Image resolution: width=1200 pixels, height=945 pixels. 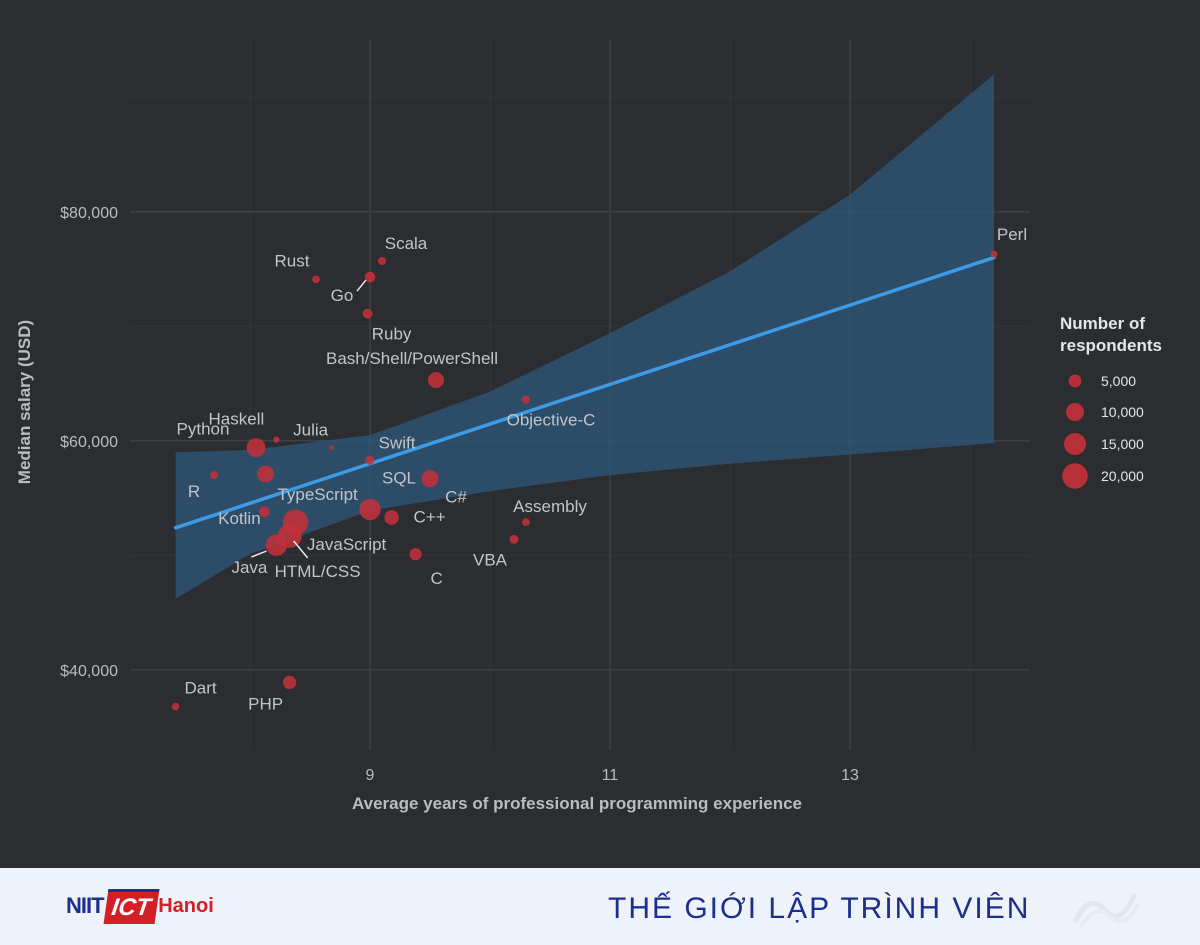 I want to click on legend-title-line1: Number of, so click(x=1102, y=323).